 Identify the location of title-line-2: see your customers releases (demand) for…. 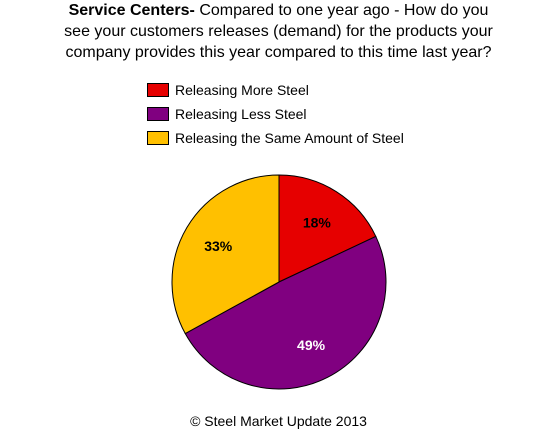
(278, 31).